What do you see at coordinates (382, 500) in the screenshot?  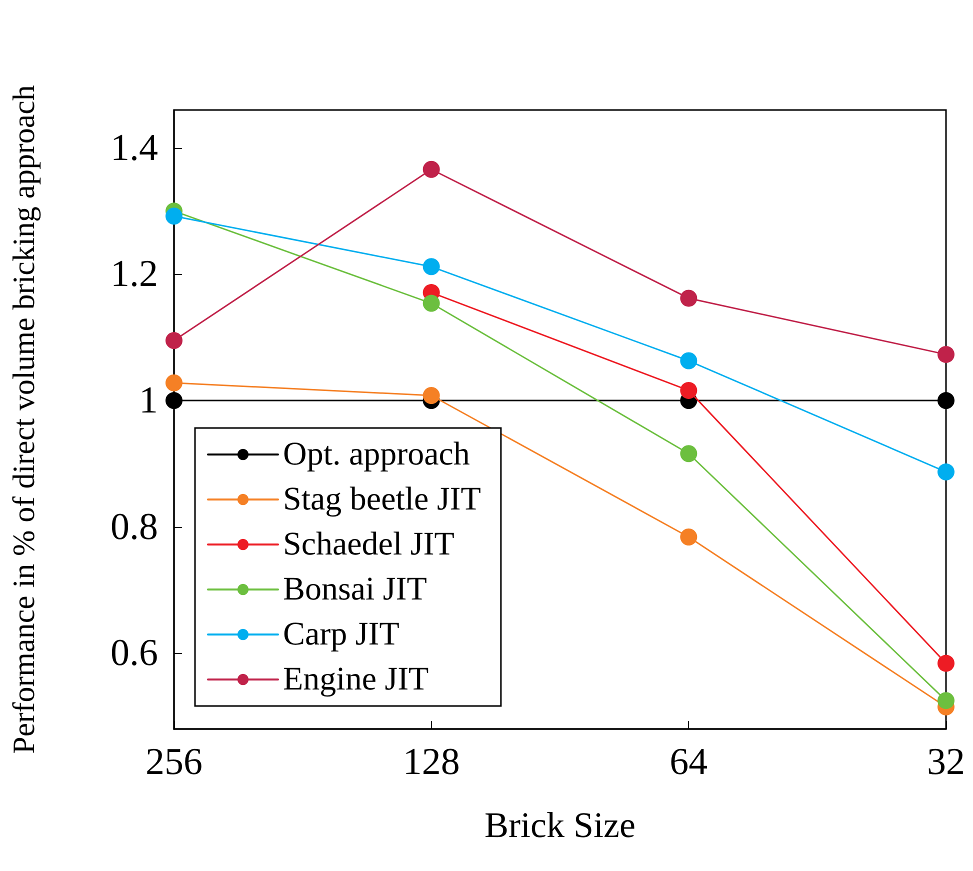 I see `legend-label: Stag beetle JIT` at bounding box center [382, 500].